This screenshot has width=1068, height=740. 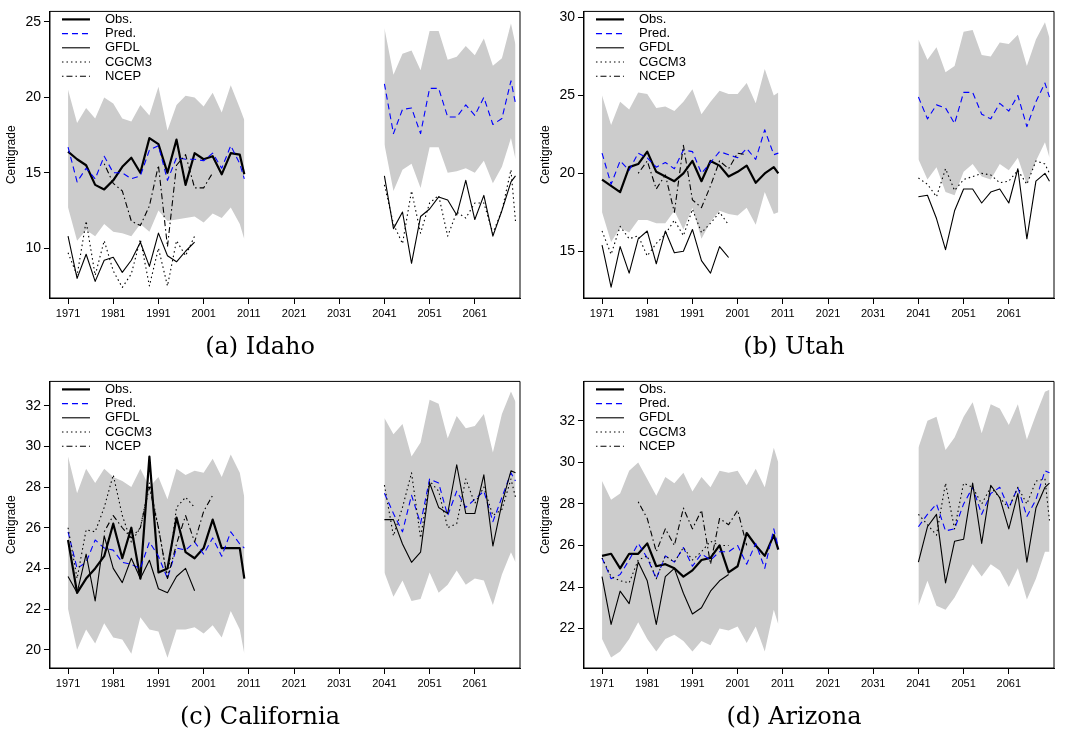 What do you see at coordinates (260, 345) in the screenshot?
I see `text: (a) Idaho` at bounding box center [260, 345].